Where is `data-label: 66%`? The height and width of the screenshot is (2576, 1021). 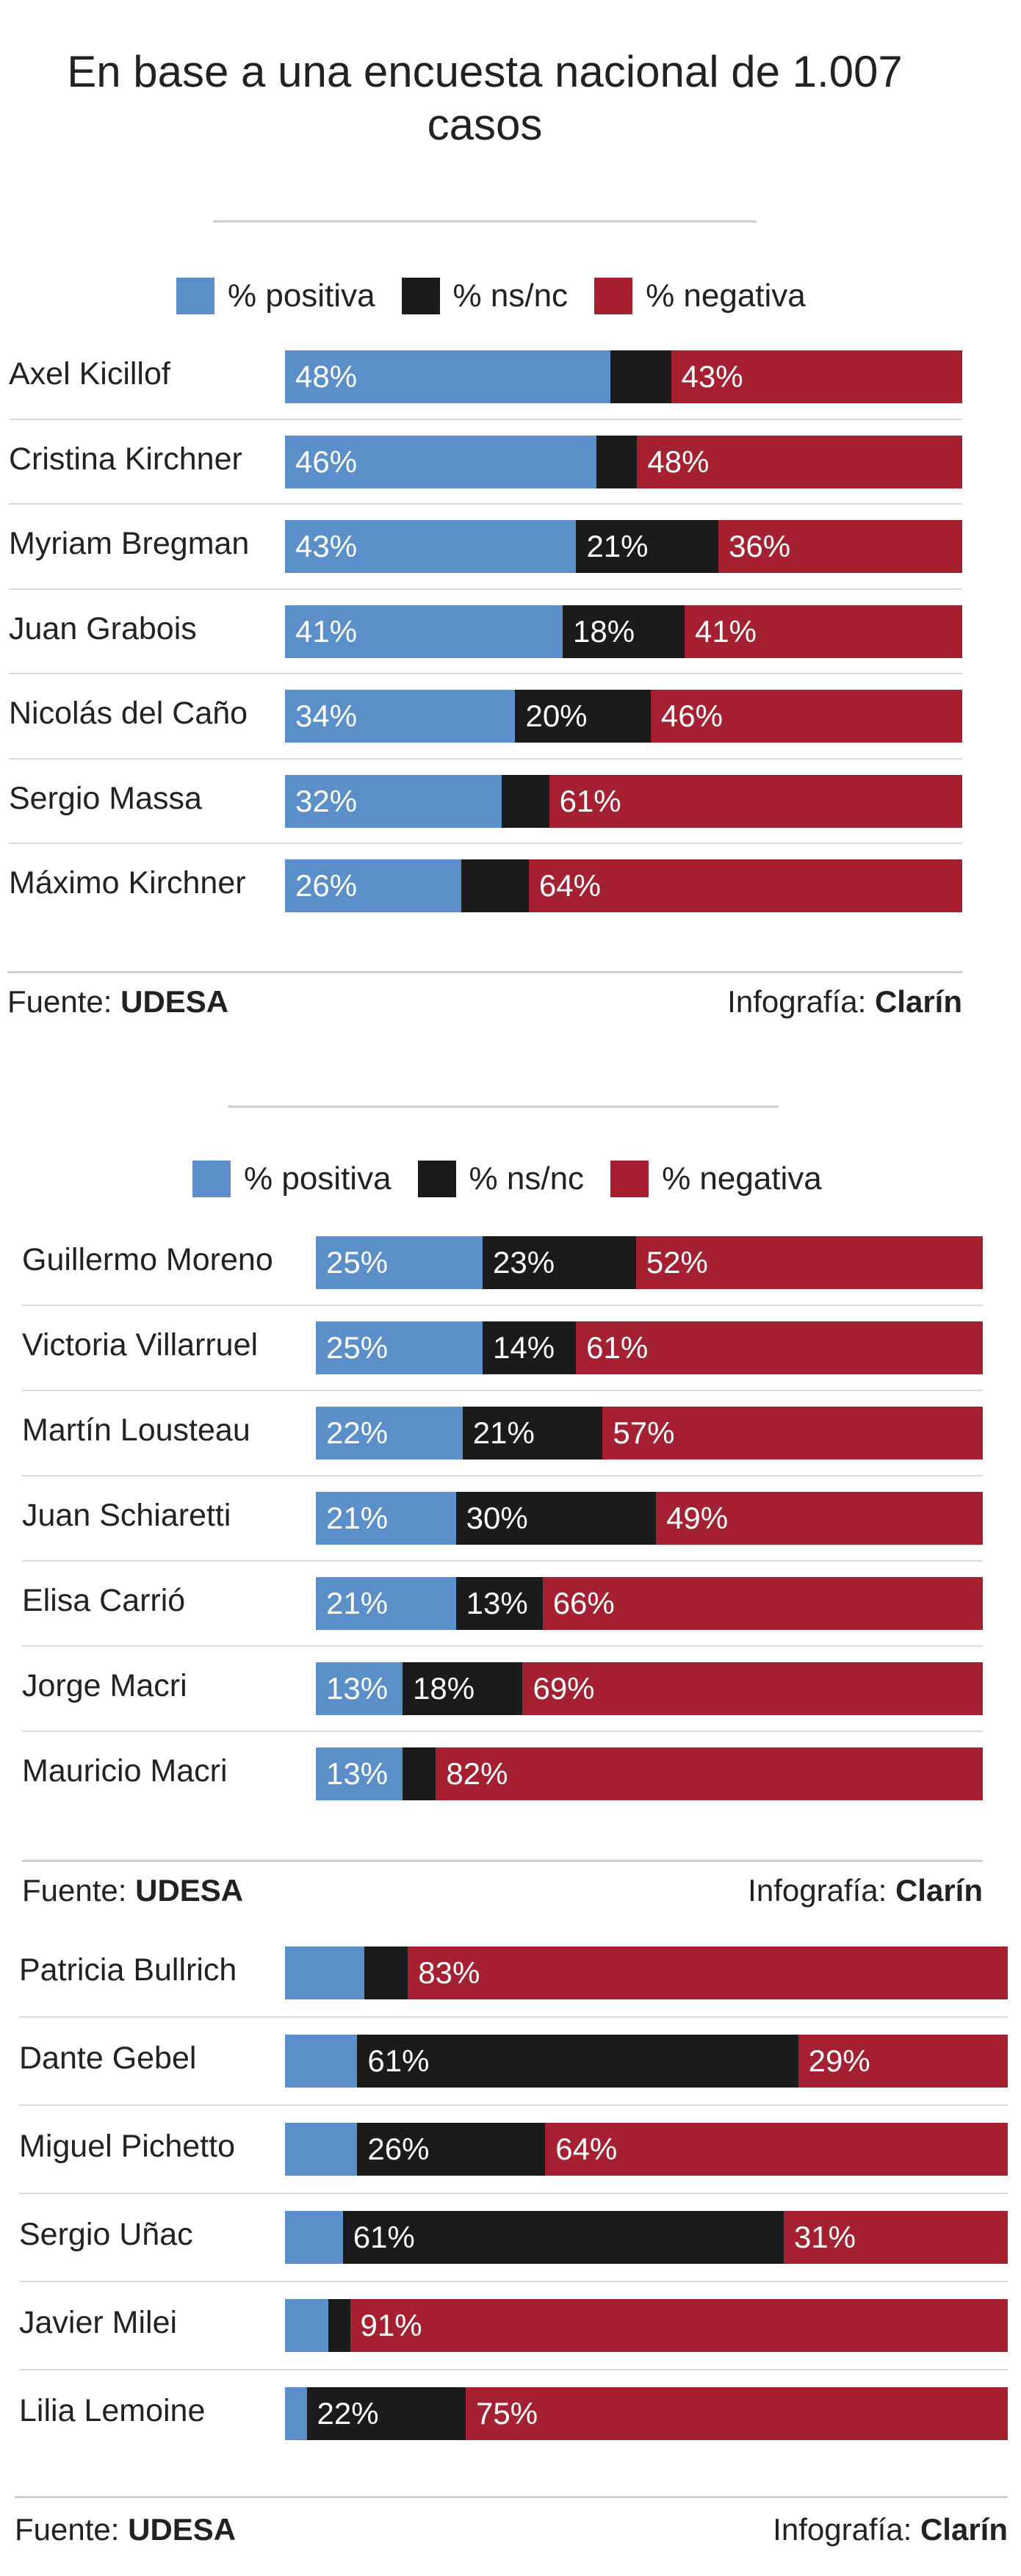
data-label: 66% is located at coordinates (583, 1603).